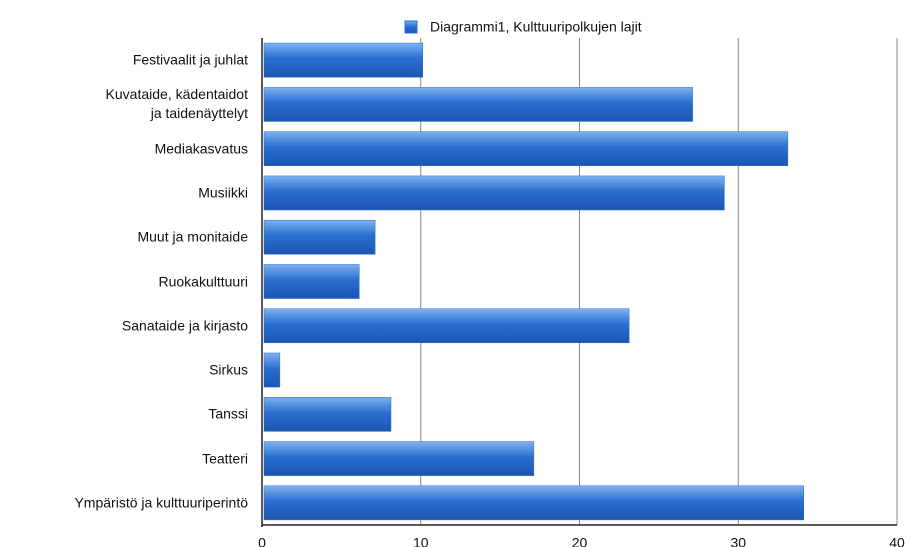 The image size is (911, 547). What do you see at coordinates (228, 413) in the screenshot?
I see `y-tick-label: Tanssi` at bounding box center [228, 413].